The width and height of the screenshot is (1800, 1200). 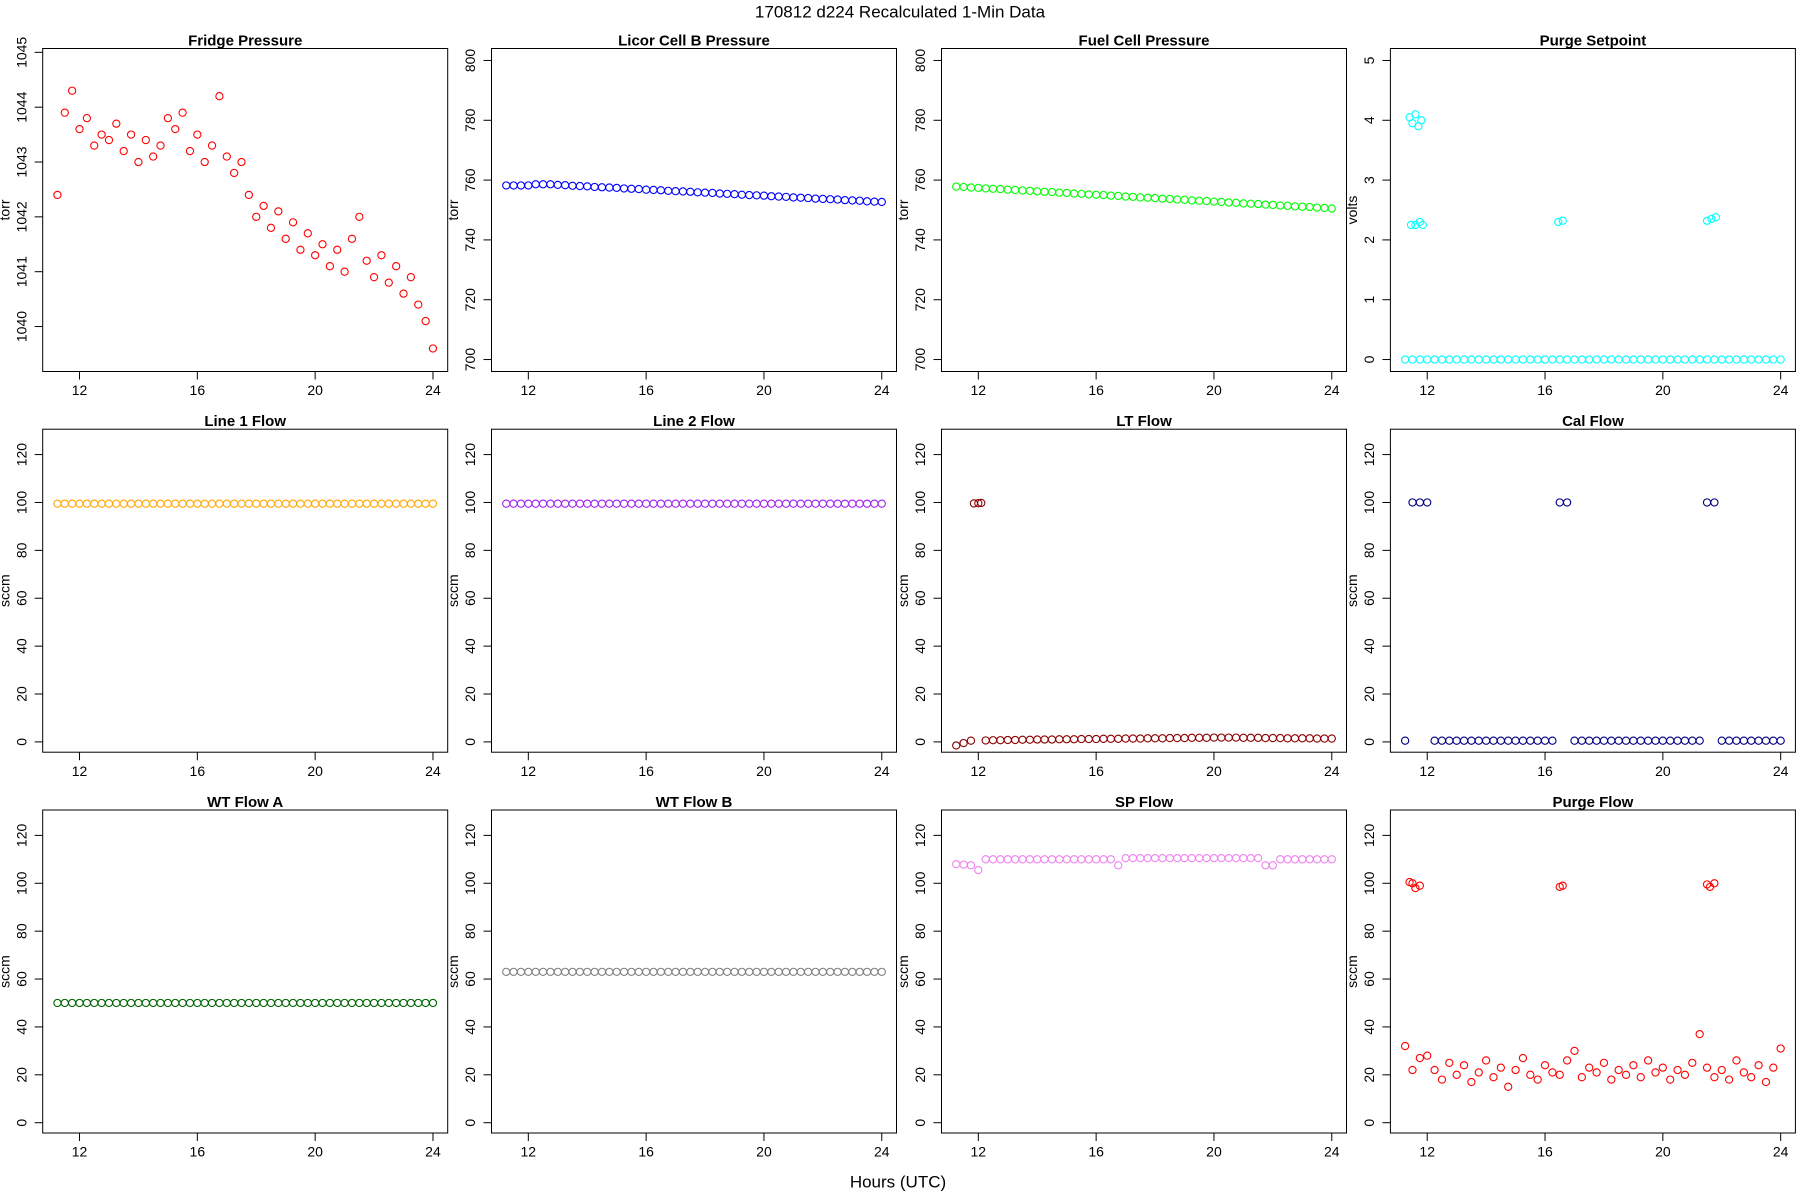 What do you see at coordinates (470, 598) in the screenshot?
I see `y-tick-label: 60` at bounding box center [470, 598].